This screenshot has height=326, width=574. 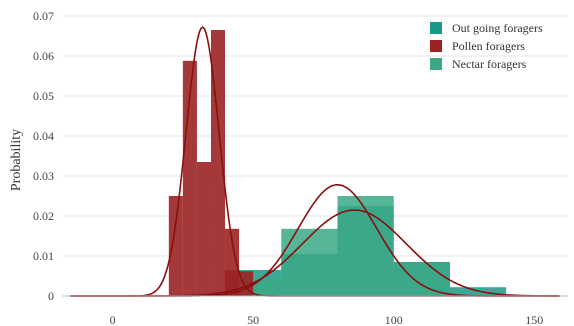 What do you see at coordinates (43, 176) in the screenshot?
I see `y-tick-label: 0.03` at bounding box center [43, 176].